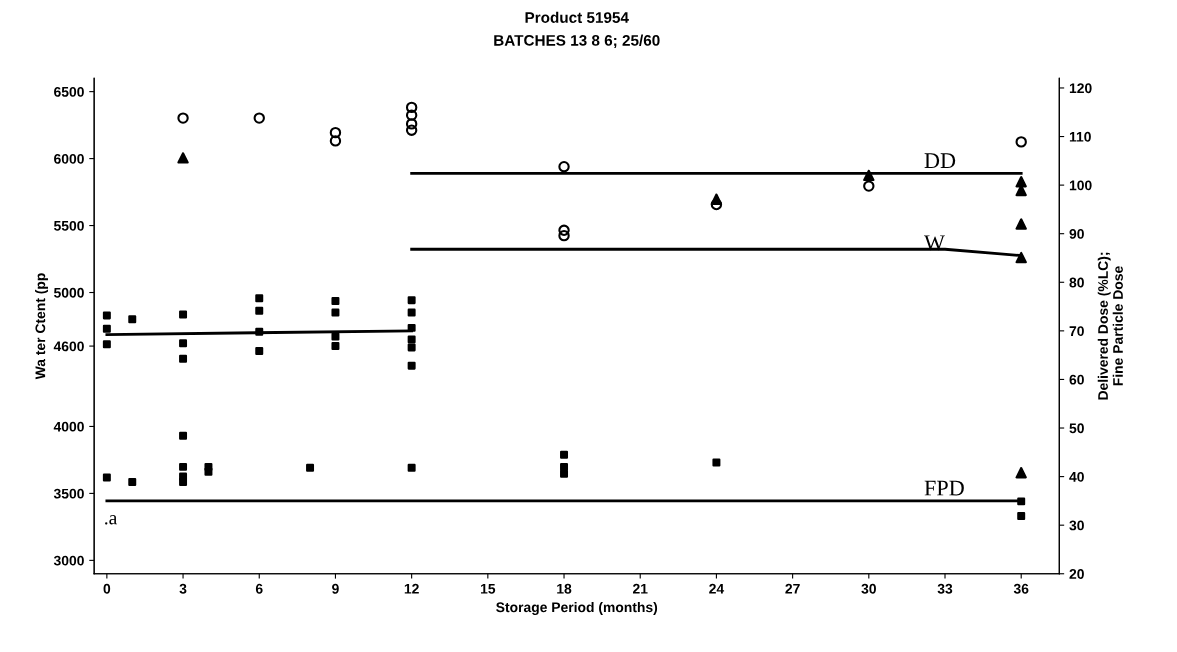  What do you see at coordinates (792, 588) in the screenshot?
I see `x-tick-label: 27` at bounding box center [792, 588].